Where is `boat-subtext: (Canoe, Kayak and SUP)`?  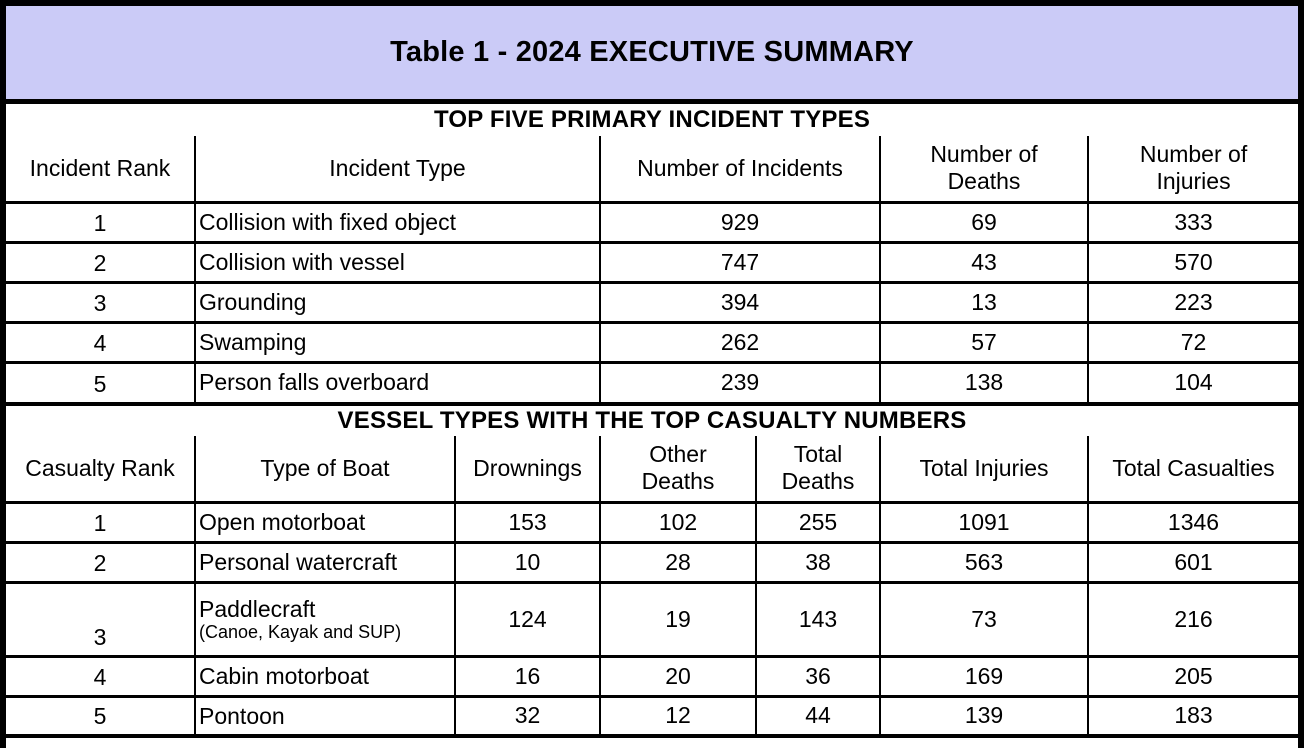
boat-subtext: (Canoe, Kayak and SUP) is located at coordinates (300, 631).